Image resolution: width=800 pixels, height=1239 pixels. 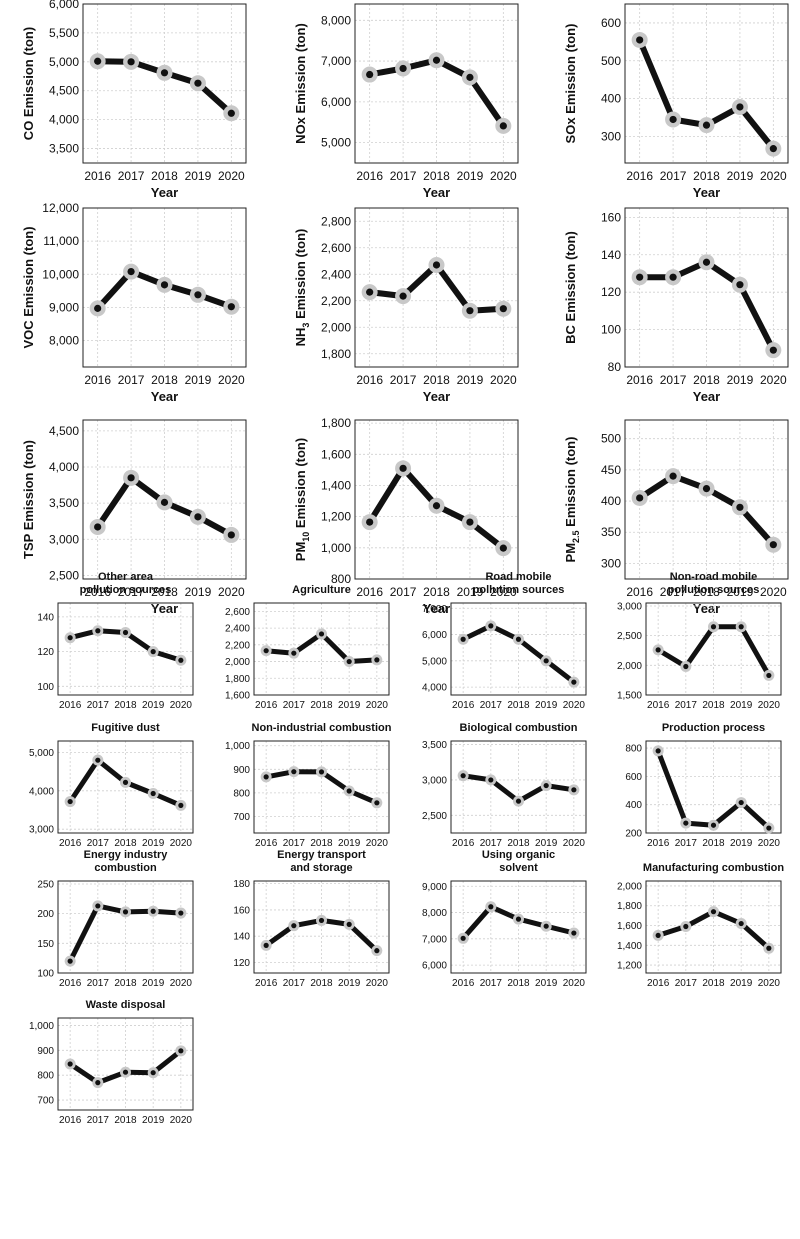 What do you see at coordinates (28, 287) in the screenshot?
I see `y-axis-label: VOC Emission (ton)` at bounding box center [28, 287].